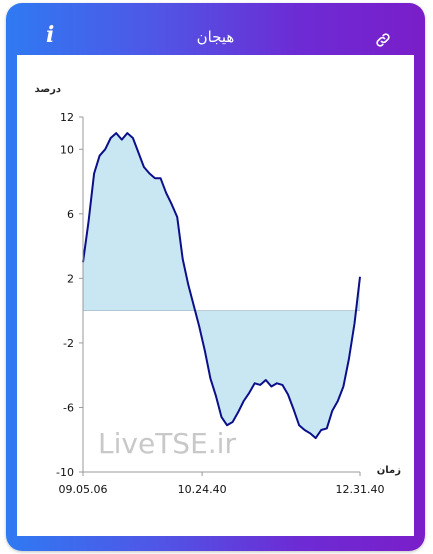  What do you see at coordinates (167, 443) in the screenshot?
I see `watermark: LiveTSE.ir` at bounding box center [167, 443].